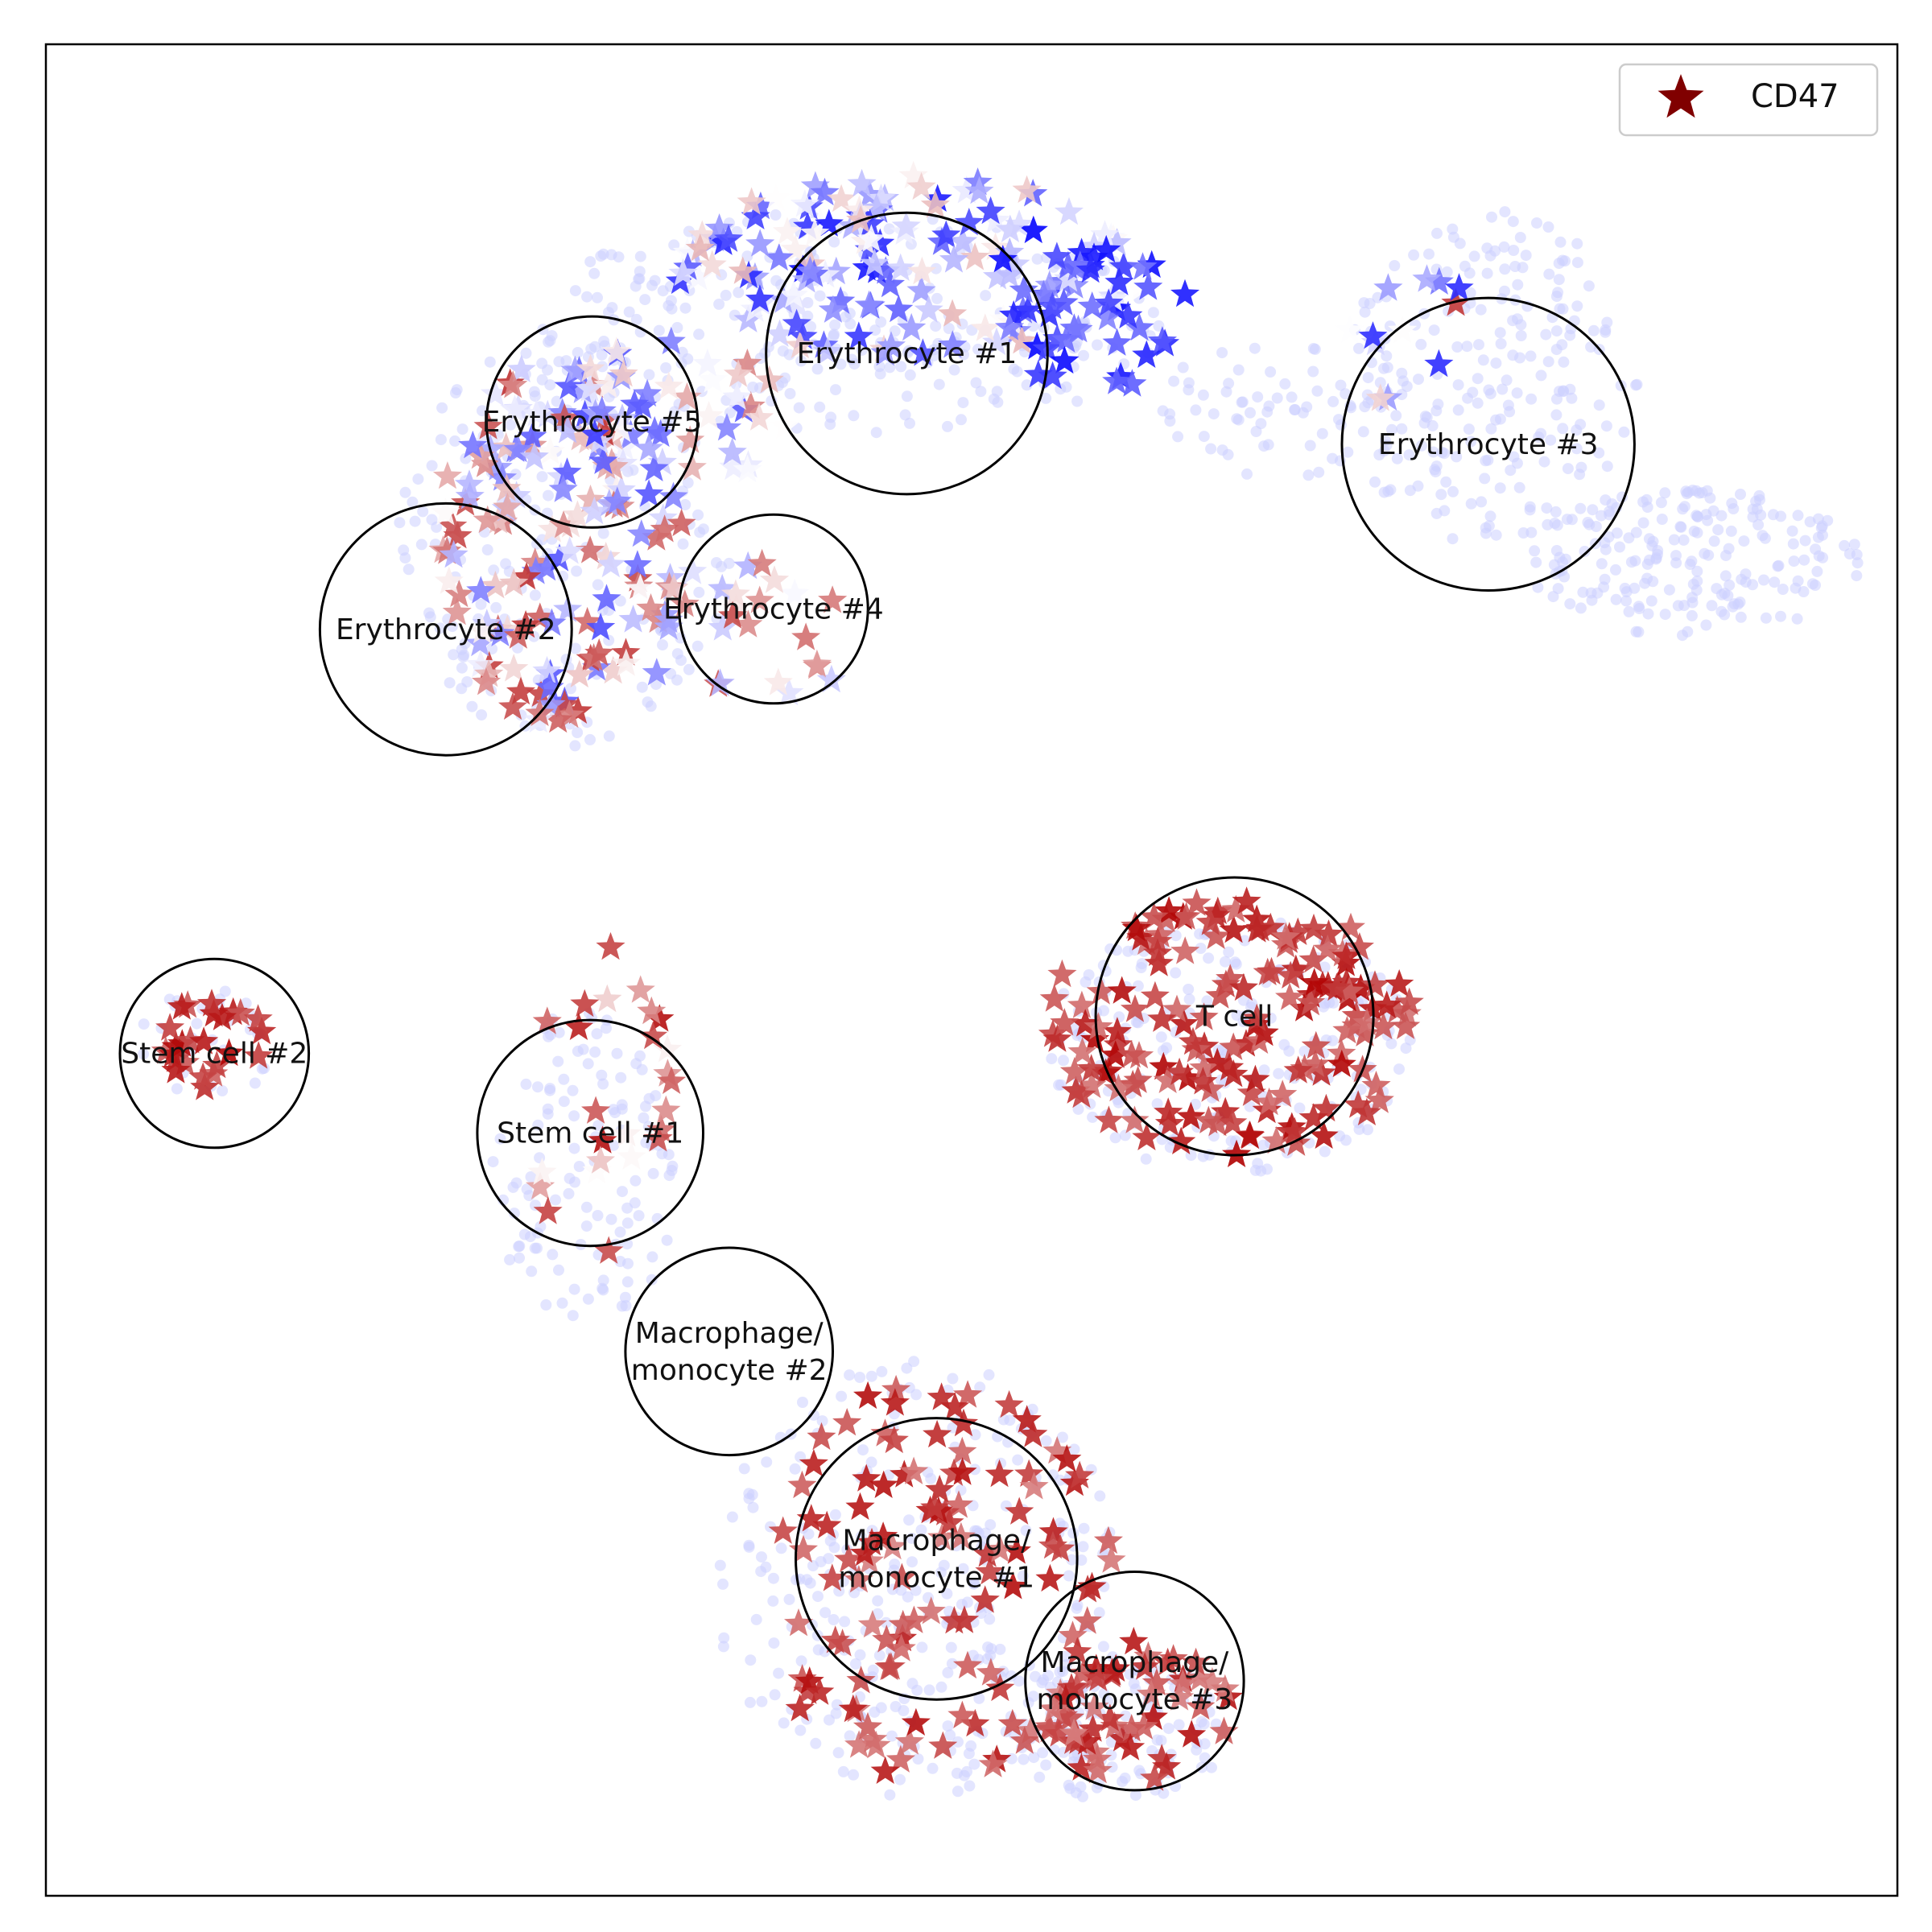 The image size is (1932, 1932). I want to click on cluster-circle, so click(592, 422).